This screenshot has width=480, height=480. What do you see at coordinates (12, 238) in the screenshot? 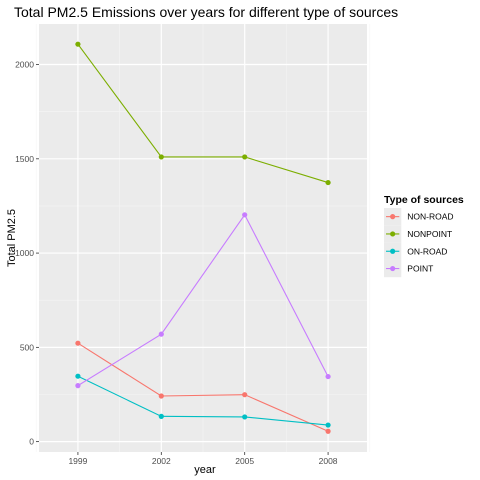
I see `y-axis-label: Total PM2.5` at bounding box center [12, 238].